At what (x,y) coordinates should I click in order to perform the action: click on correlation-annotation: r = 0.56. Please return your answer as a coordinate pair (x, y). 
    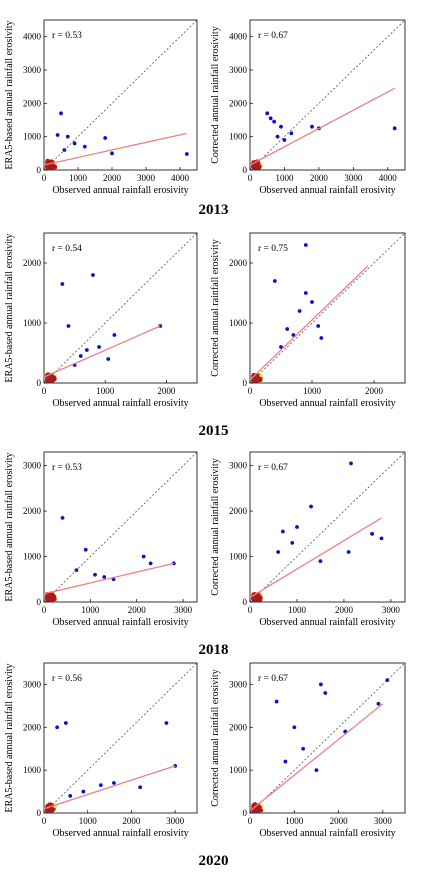
    Looking at the image, I should click on (67, 679).